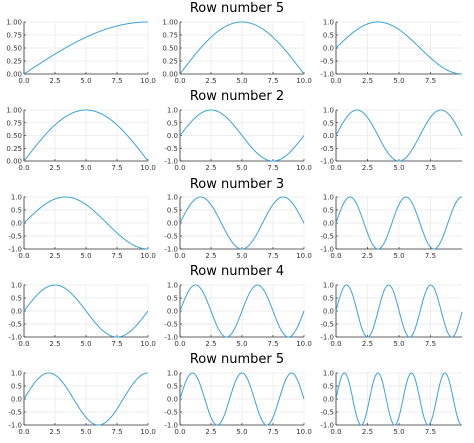  I want to click on subplot-r1-c2: 0.0 2.5 5.0 7.5 10.0 0.00 0.25 0.50 0.75 1.00, so click(236, 52).